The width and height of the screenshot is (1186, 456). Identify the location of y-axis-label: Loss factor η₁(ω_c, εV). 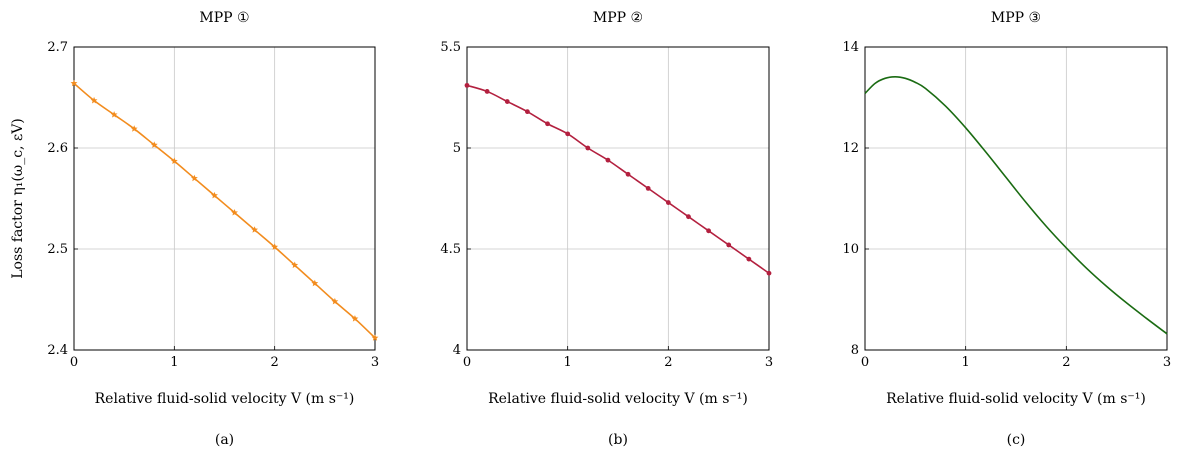
(18, 198).